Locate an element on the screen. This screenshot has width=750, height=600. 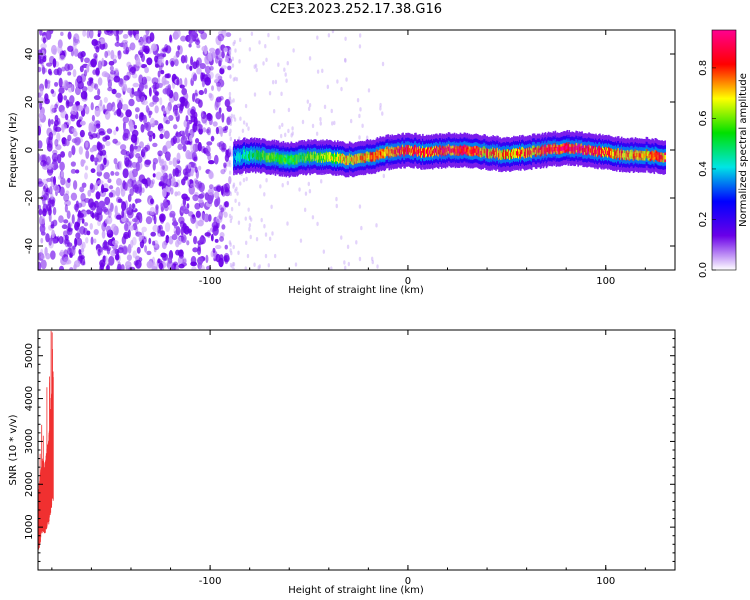
x-tick-label: -100 is located at coordinates (210, 581).